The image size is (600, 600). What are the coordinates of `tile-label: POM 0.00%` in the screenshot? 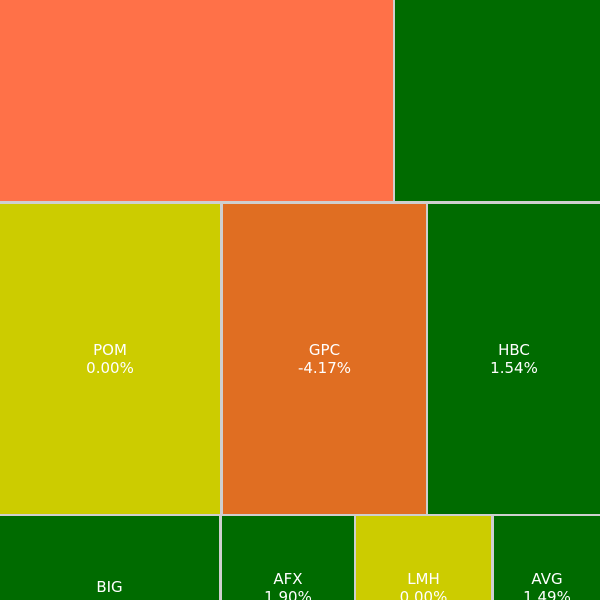 It's located at (110, 359).